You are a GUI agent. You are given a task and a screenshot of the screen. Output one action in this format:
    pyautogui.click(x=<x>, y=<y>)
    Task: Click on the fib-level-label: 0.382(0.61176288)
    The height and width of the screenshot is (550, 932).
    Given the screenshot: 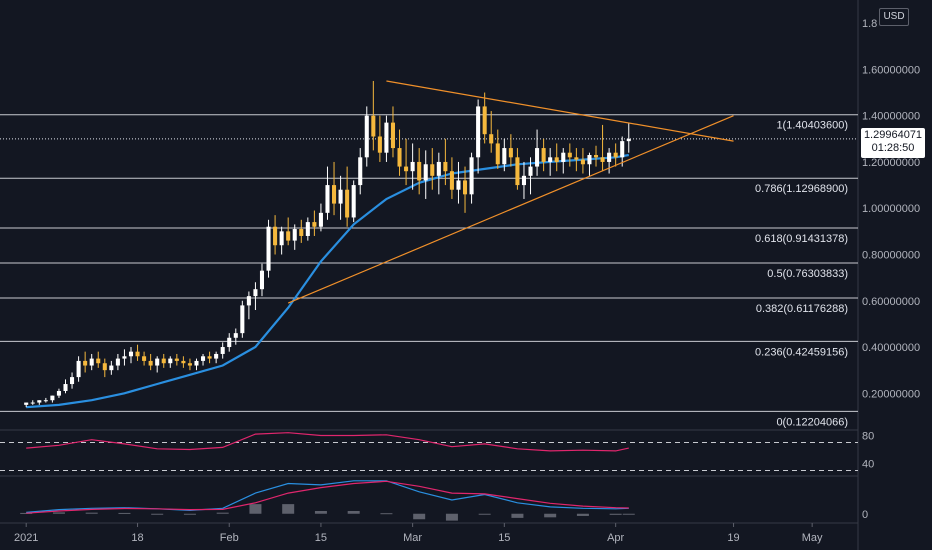 What is the action you would take?
    pyautogui.click(x=802, y=309)
    